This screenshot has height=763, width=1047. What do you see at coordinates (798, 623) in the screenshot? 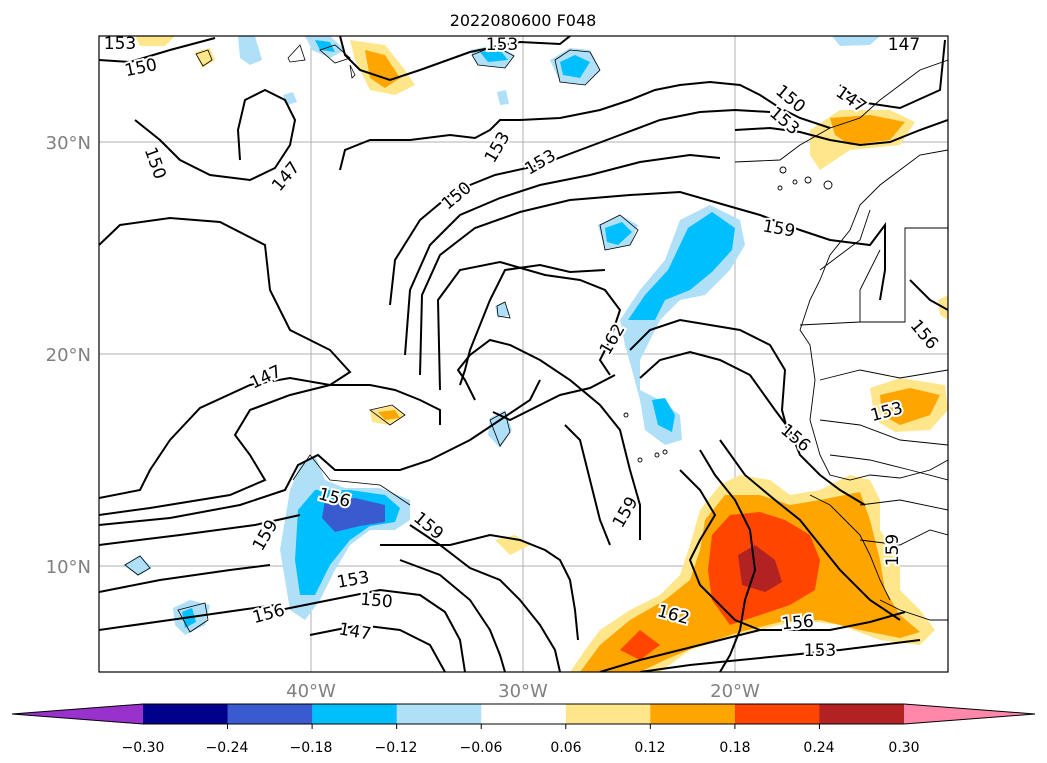
I see `contour-label: 156` at bounding box center [798, 623].